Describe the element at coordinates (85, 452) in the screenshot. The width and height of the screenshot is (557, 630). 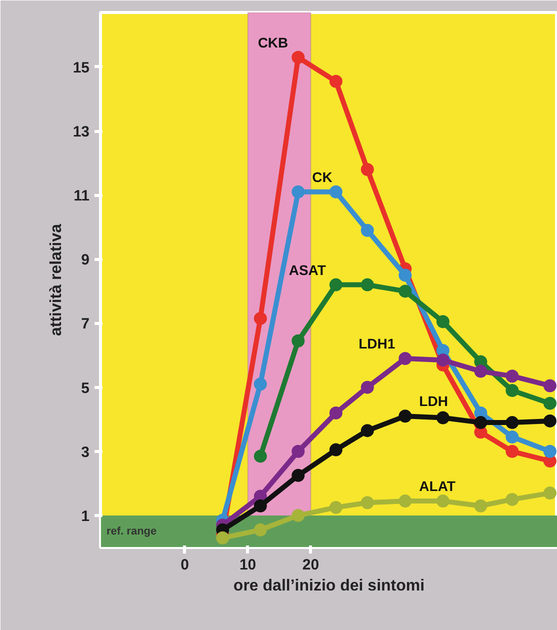
I see `y-tick-label: 3` at that location.